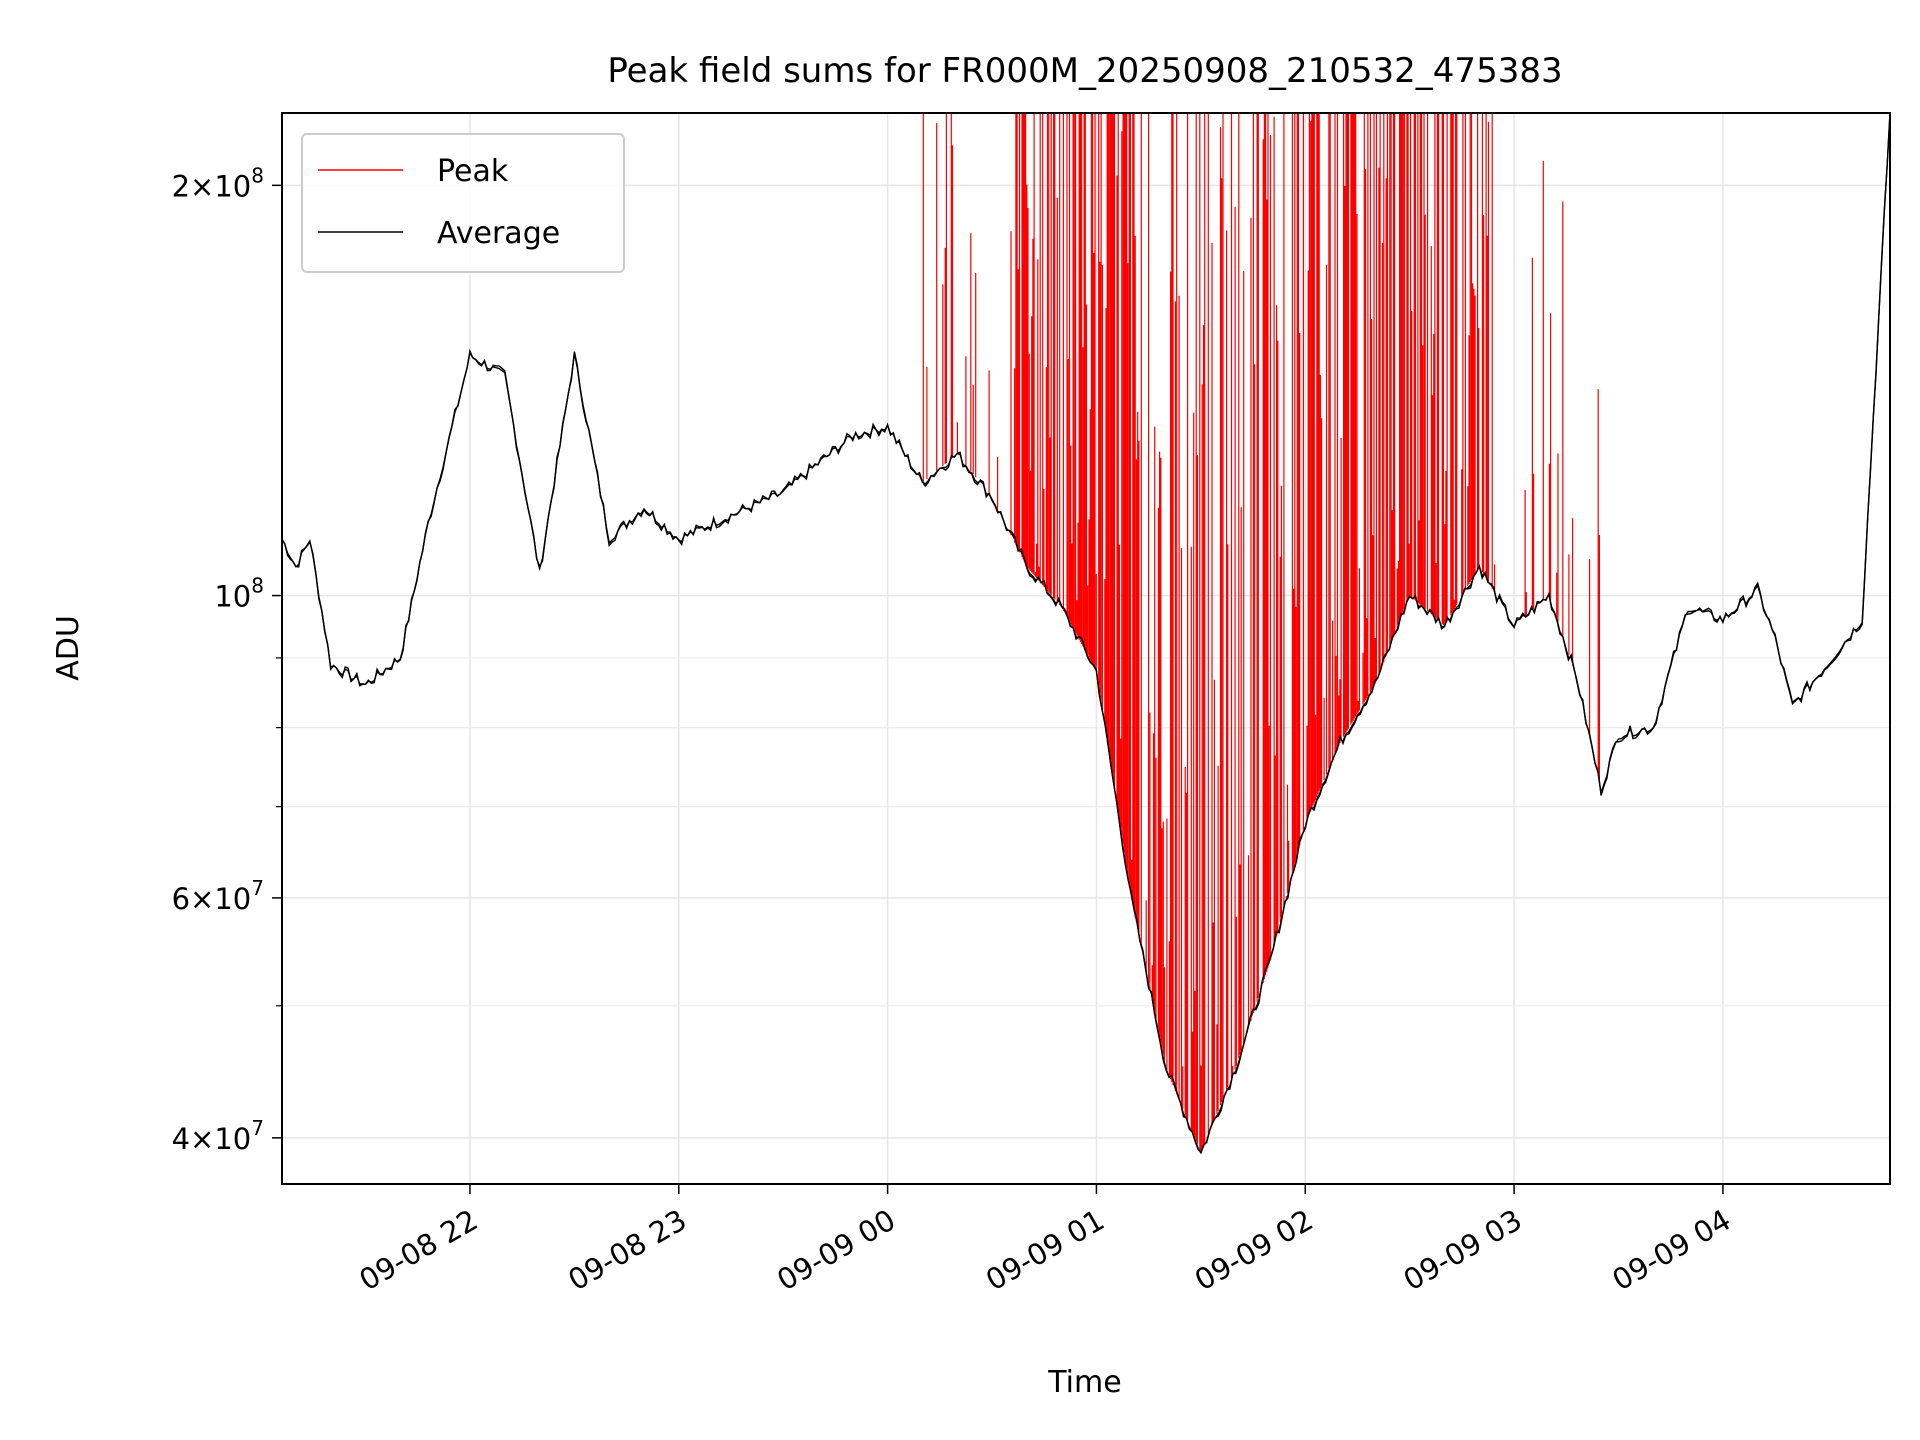 Image resolution: width=1920 pixels, height=1440 pixels. I want to click on legend-peak-label: Peak, so click(473, 171).